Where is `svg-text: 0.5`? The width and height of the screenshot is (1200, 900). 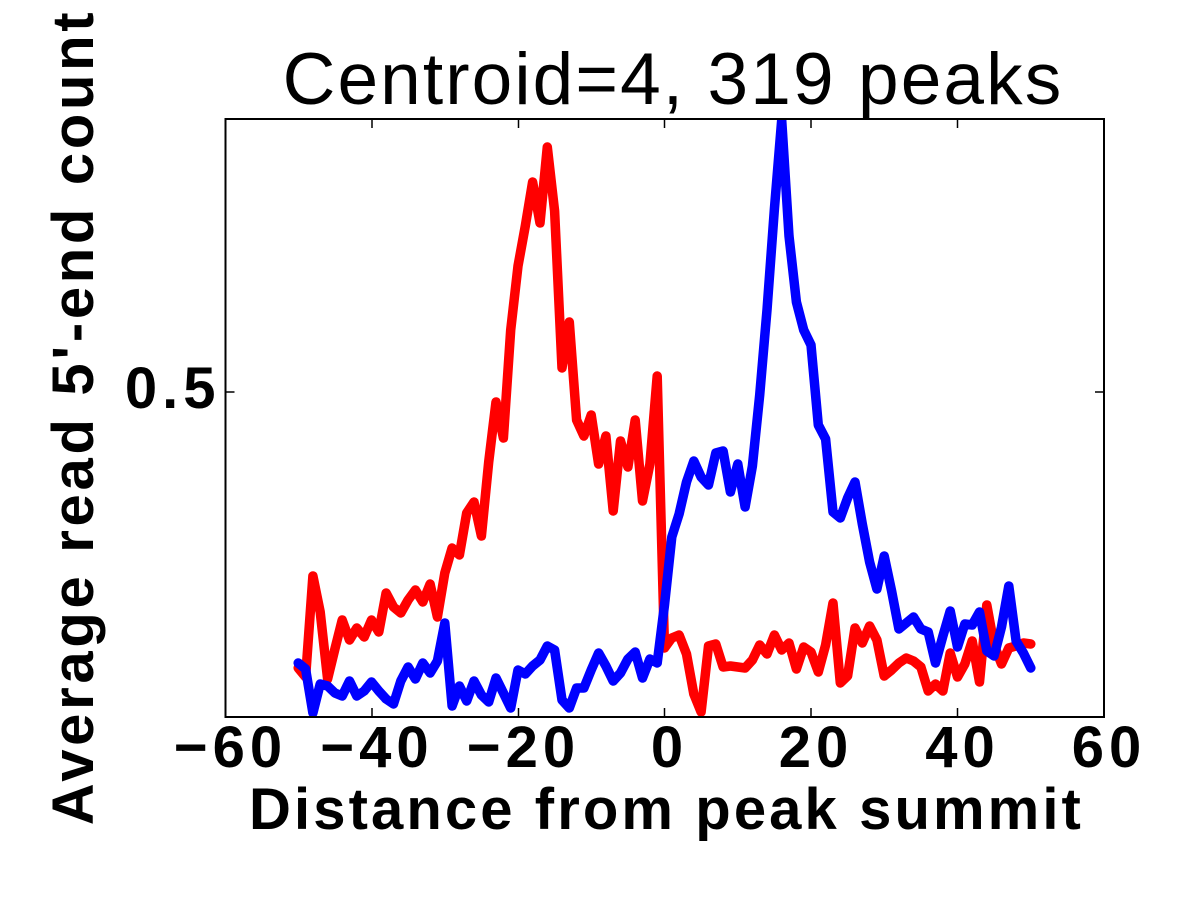
svg-text: 0.5 is located at coordinates (173, 388).